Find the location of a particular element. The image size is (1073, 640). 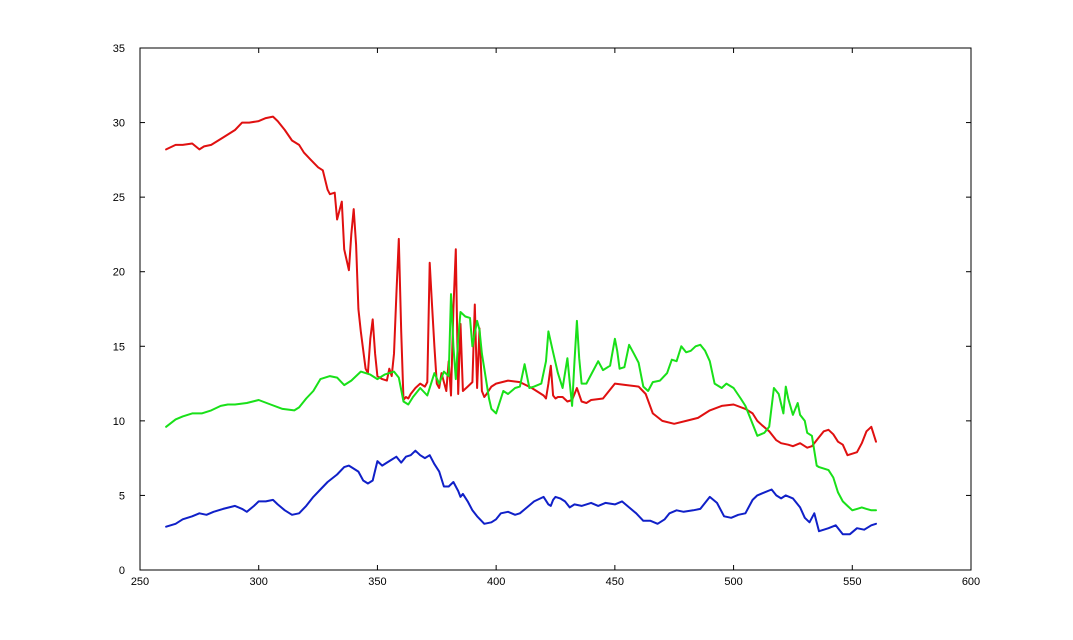

y-tick-label: 25 is located at coordinates (119, 198).